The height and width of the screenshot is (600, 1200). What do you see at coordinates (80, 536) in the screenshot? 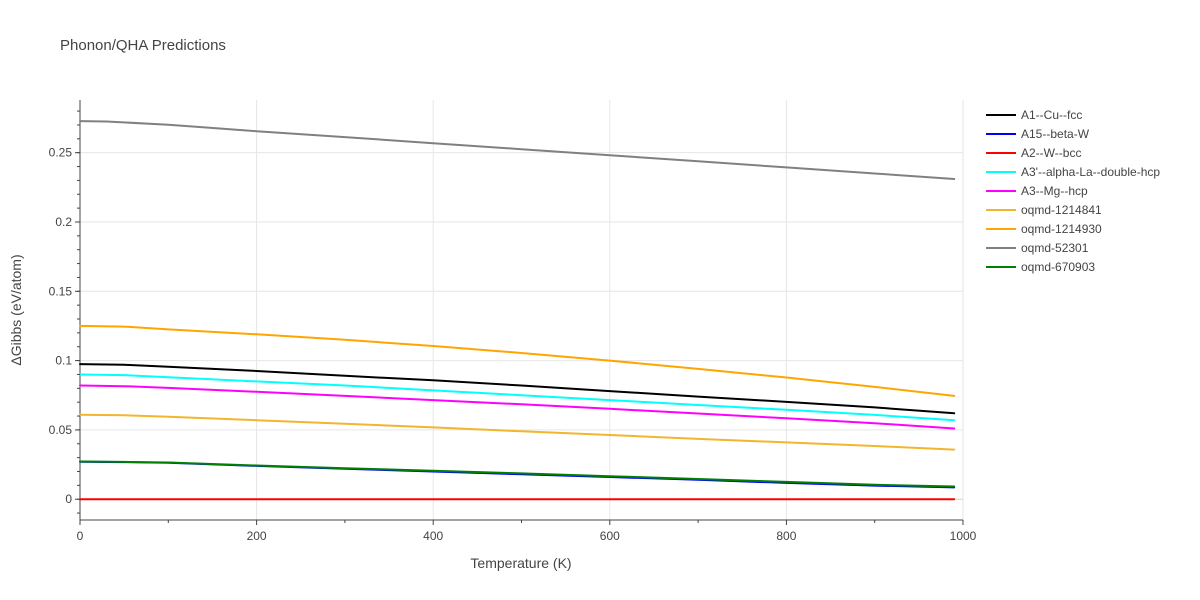
I see `x-tick-label: 0` at bounding box center [80, 536].